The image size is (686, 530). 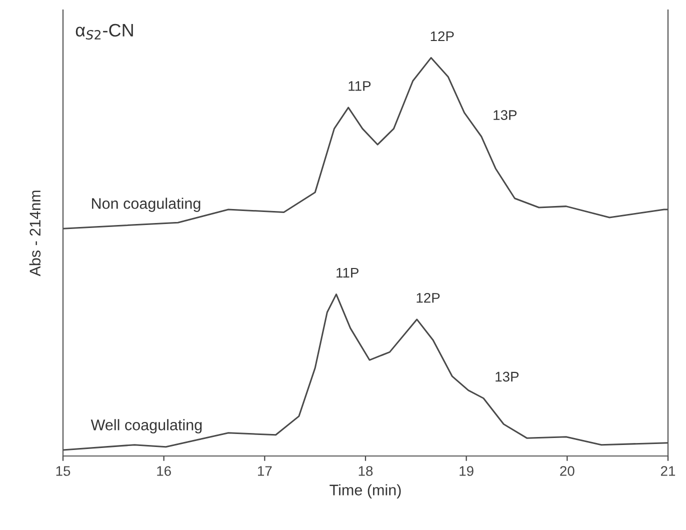 I want to click on x-tick-label: 15, so click(x=63, y=471).